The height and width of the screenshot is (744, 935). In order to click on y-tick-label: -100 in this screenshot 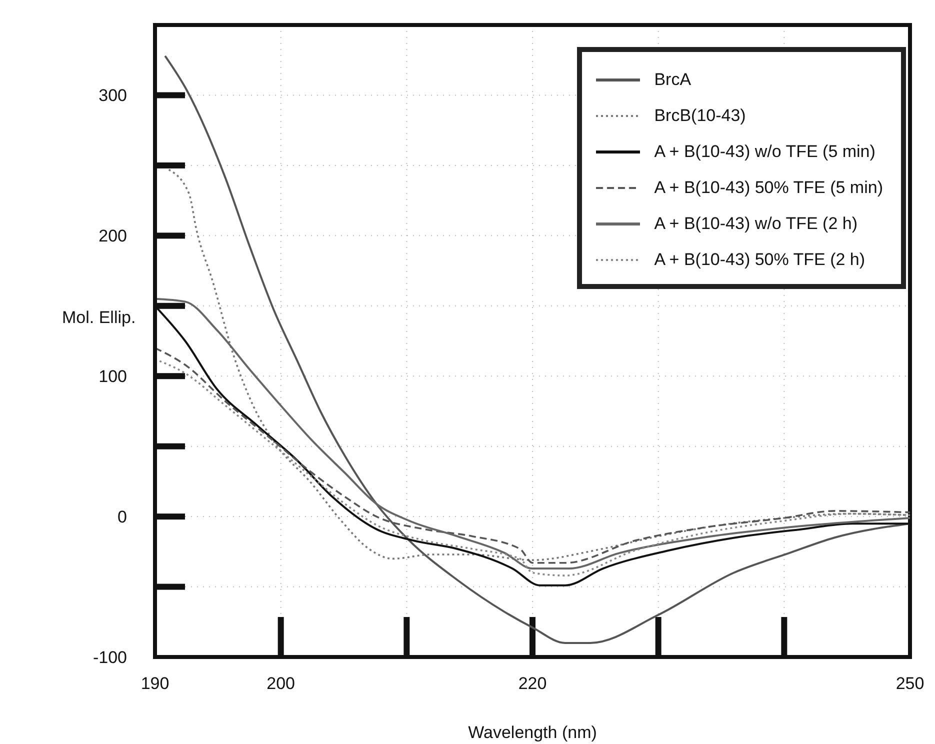, I will do `click(109, 657)`.